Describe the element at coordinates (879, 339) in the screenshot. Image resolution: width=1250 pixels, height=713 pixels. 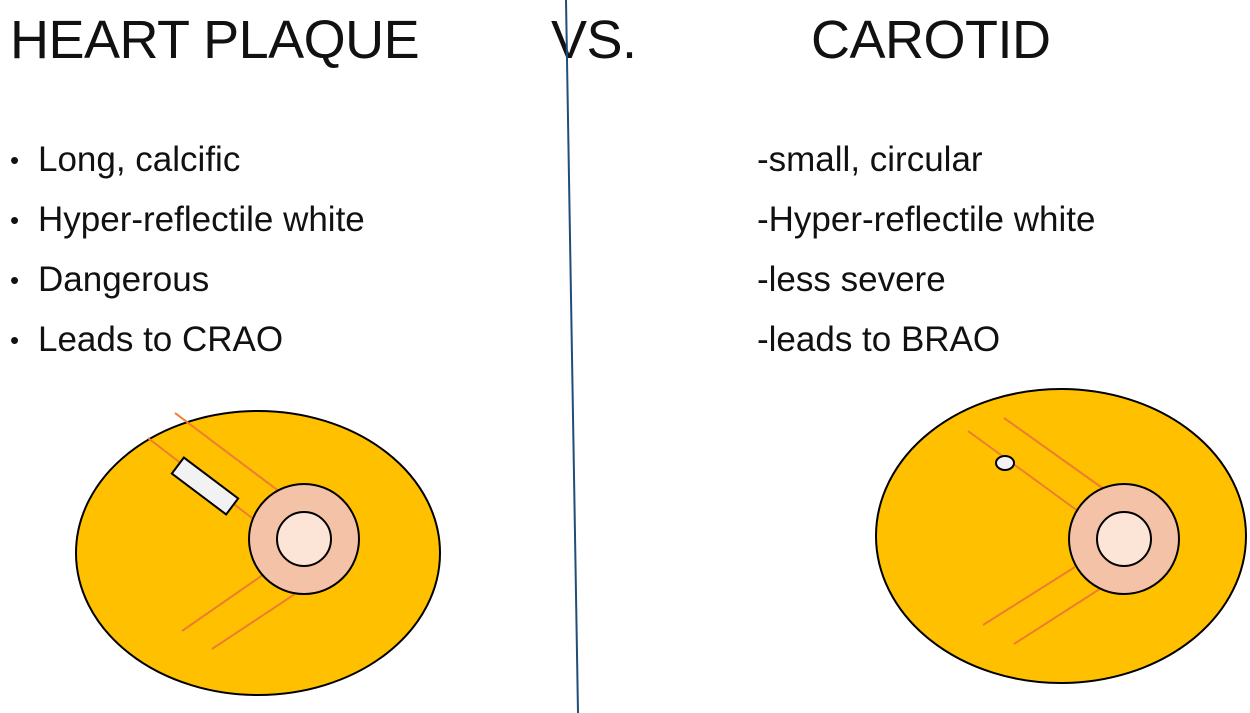
I see `list-item: -leads to BRAO` at that location.